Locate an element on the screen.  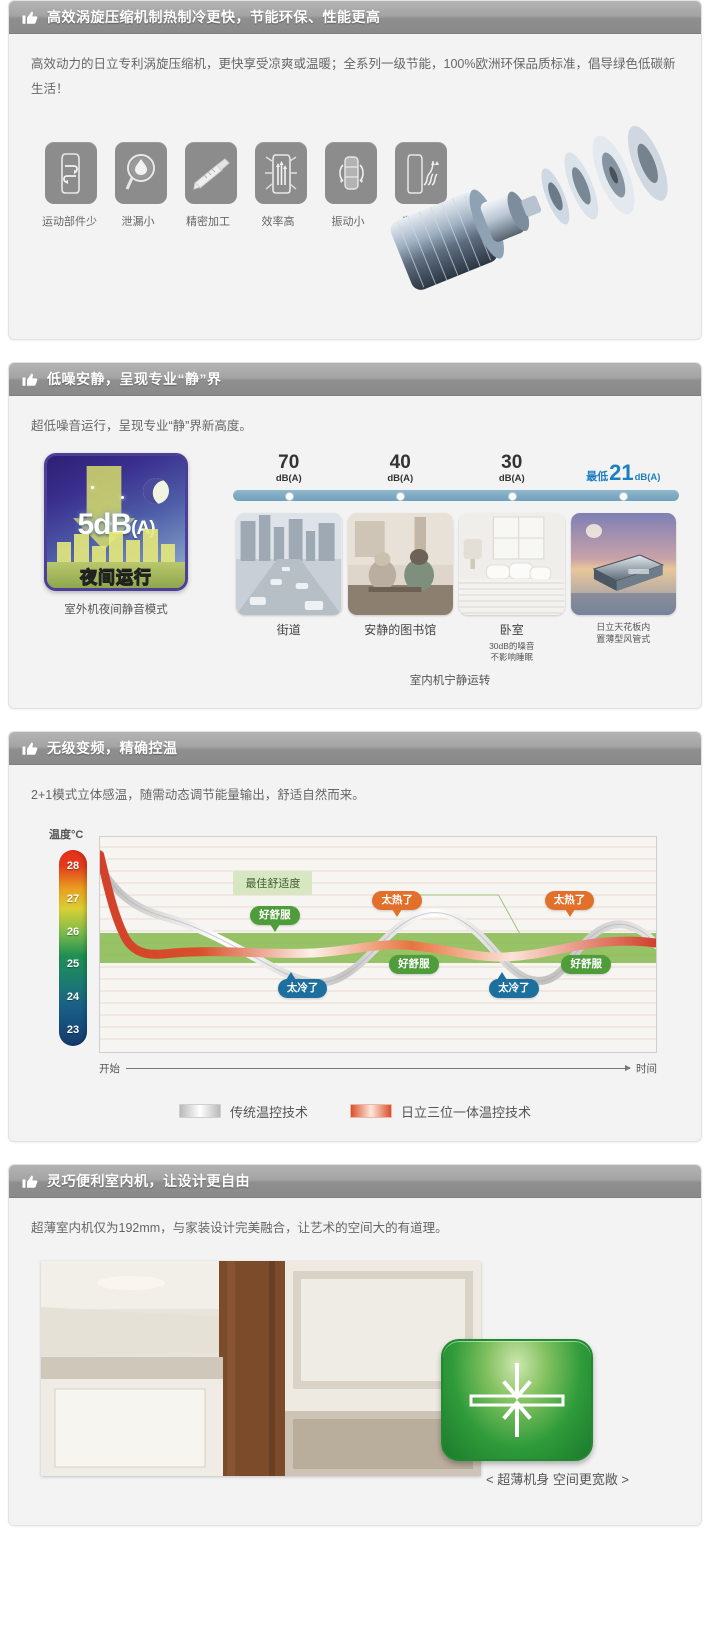
legend-label: 传统温控技术 is located at coordinates (268, 1112).